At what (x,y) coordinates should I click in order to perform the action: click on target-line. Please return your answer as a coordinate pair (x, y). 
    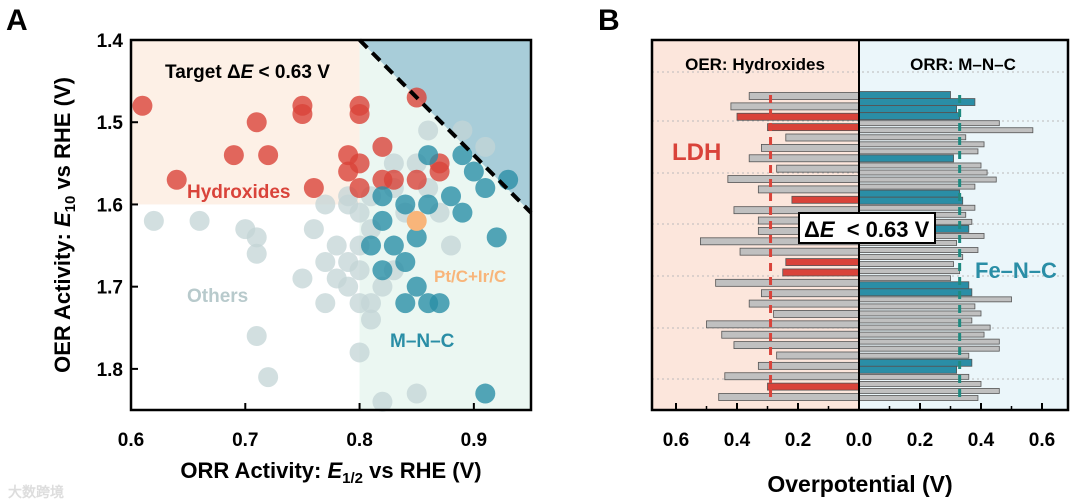
    Looking at the image, I should click on (445, 126).